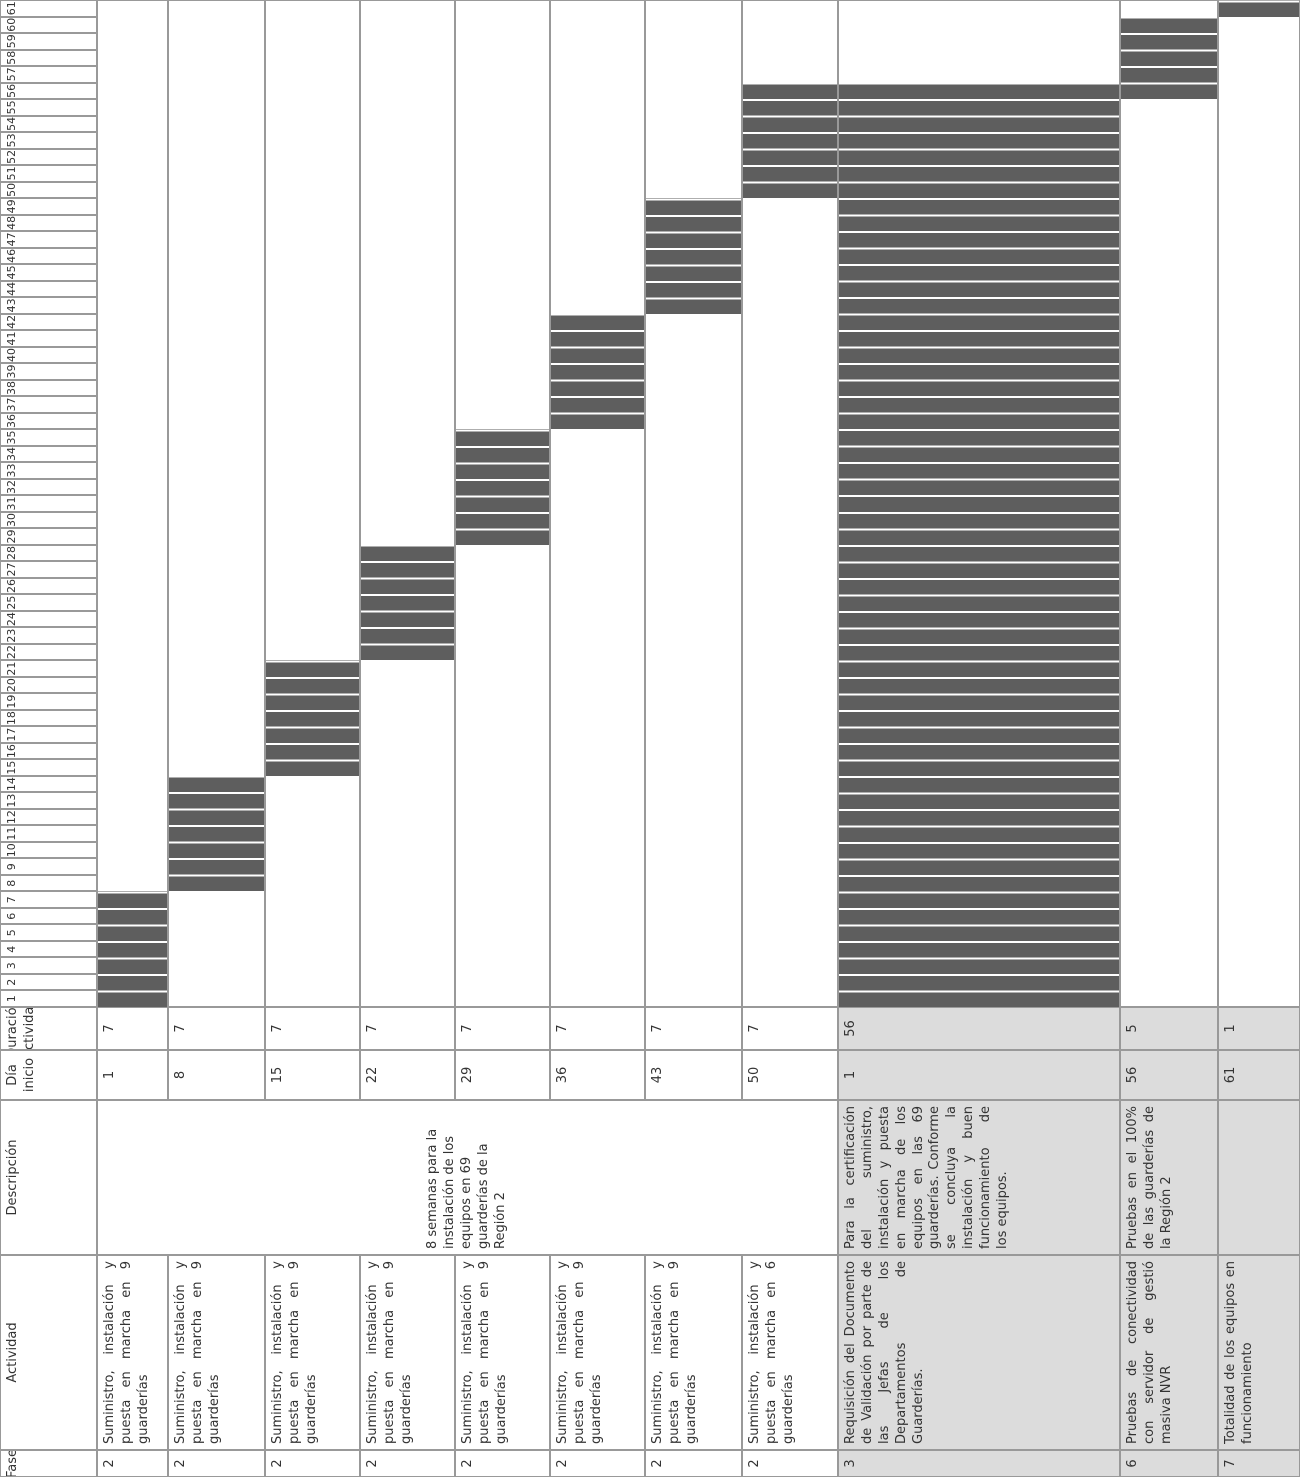 The height and width of the screenshot is (1477, 1300). What do you see at coordinates (48, 784) in the screenshot?
I see `day-header: 14` at bounding box center [48, 784].